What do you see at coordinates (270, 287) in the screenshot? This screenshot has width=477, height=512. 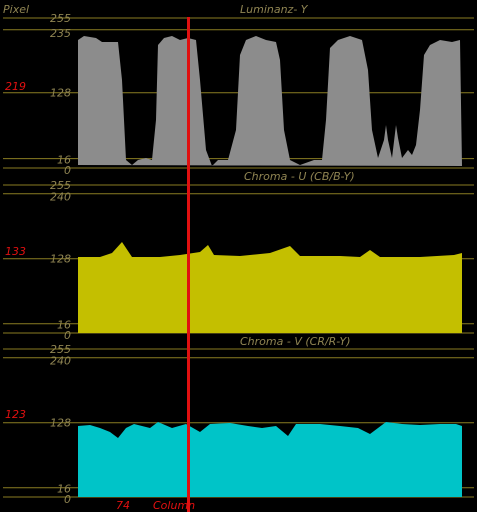 I see `chroma-u-waveform` at bounding box center [270, 287].